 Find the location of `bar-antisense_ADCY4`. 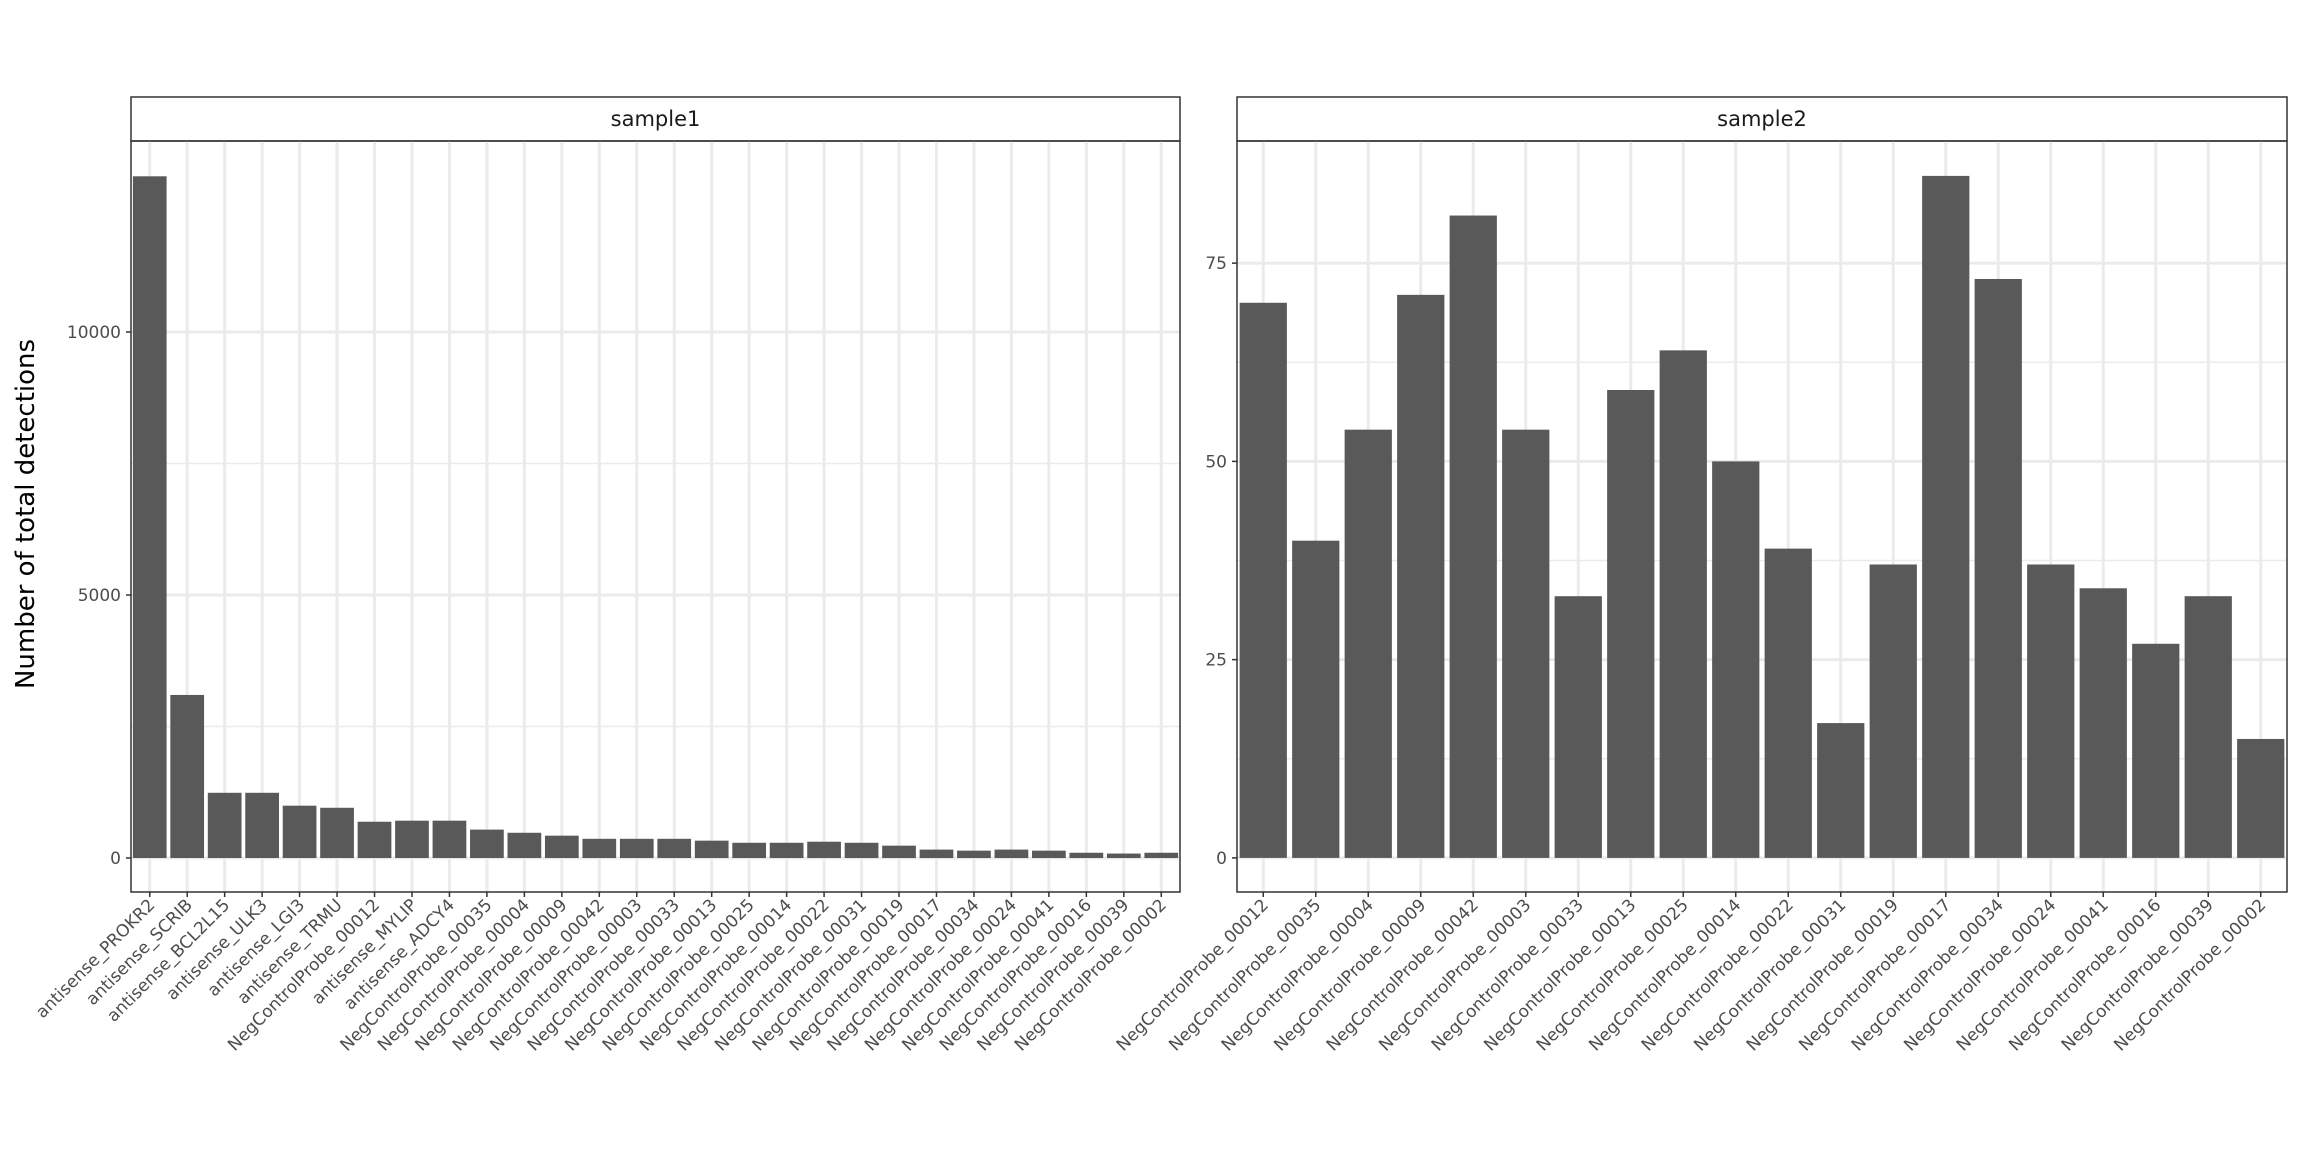

bar-antisense_ADCY4 is located at coordinates (449, 839).